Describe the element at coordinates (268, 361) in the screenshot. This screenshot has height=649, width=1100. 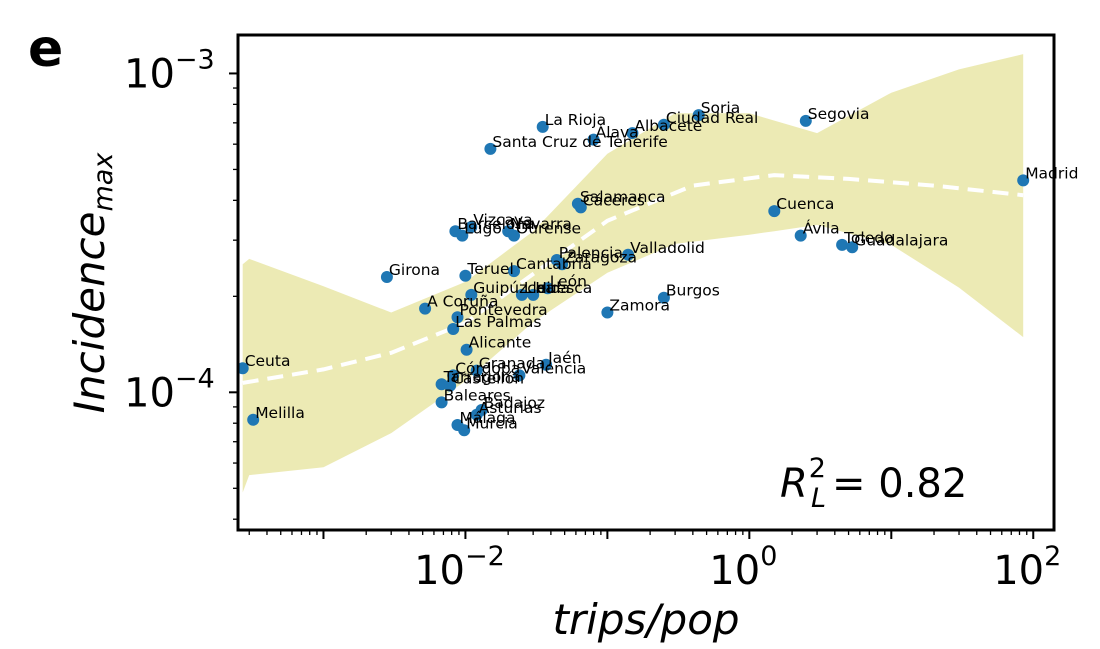
I see `point-label: Ceuta` at that location.